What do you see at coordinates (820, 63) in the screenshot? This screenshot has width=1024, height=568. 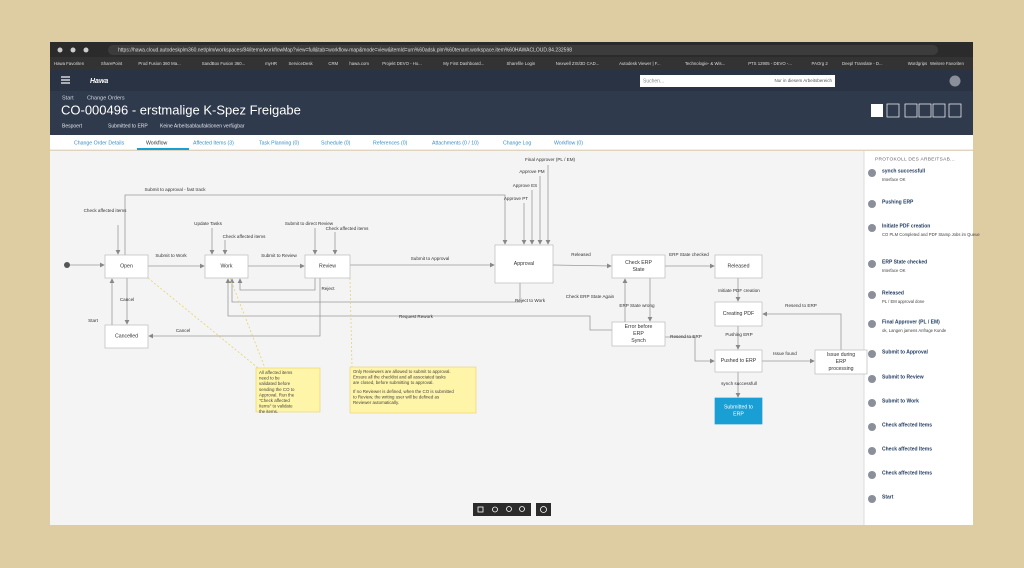 I see `bookmark: PAOrg 2` at bounding box center [820, 63].